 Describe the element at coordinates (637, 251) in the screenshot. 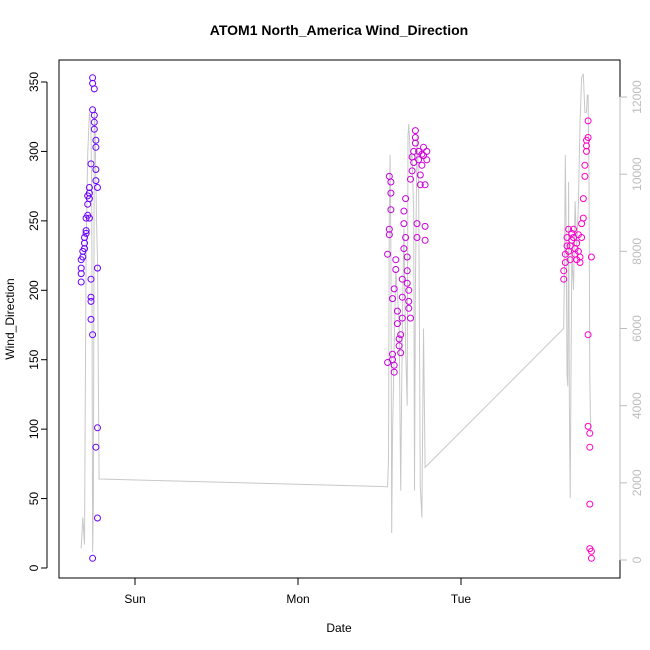

I see `y-right-tick-label: 8000` at that location.